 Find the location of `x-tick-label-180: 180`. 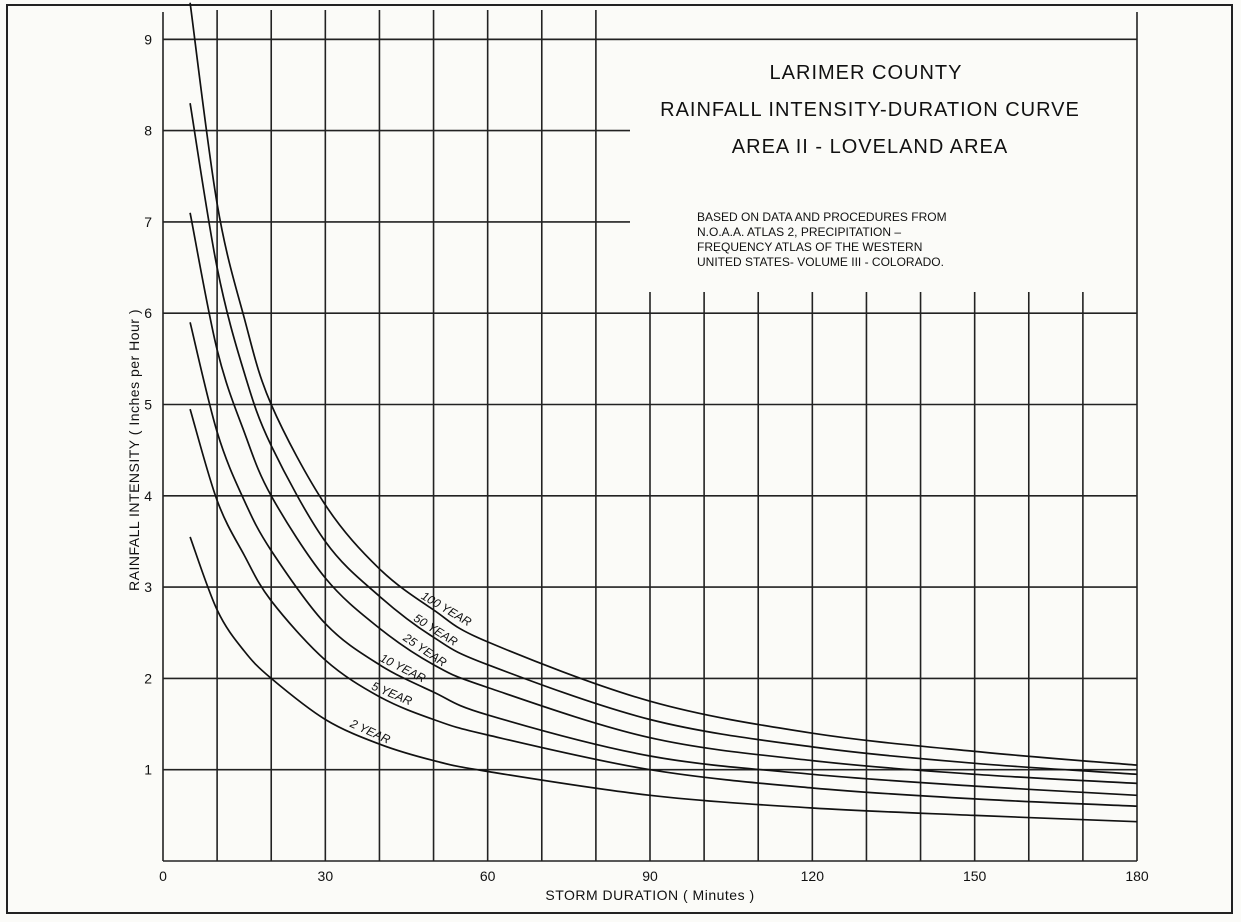

x-tick-label-180: 180 is located at coordinates (1137, 876).